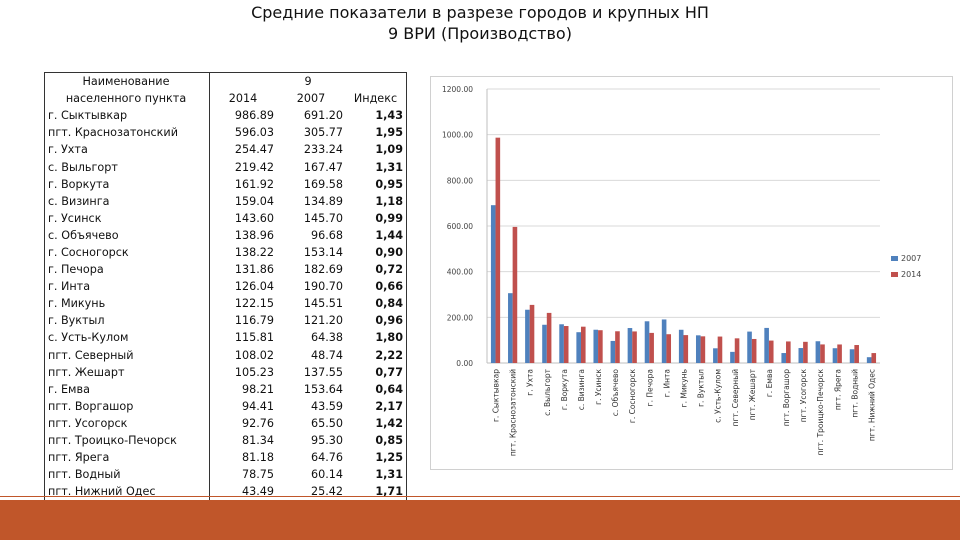 The height and width of the screenshot is (540, 960). What do you see at coordinates (127, 389) in the screenshot?
I see `row-name: г. Емва` at bounding box center [127, 389].